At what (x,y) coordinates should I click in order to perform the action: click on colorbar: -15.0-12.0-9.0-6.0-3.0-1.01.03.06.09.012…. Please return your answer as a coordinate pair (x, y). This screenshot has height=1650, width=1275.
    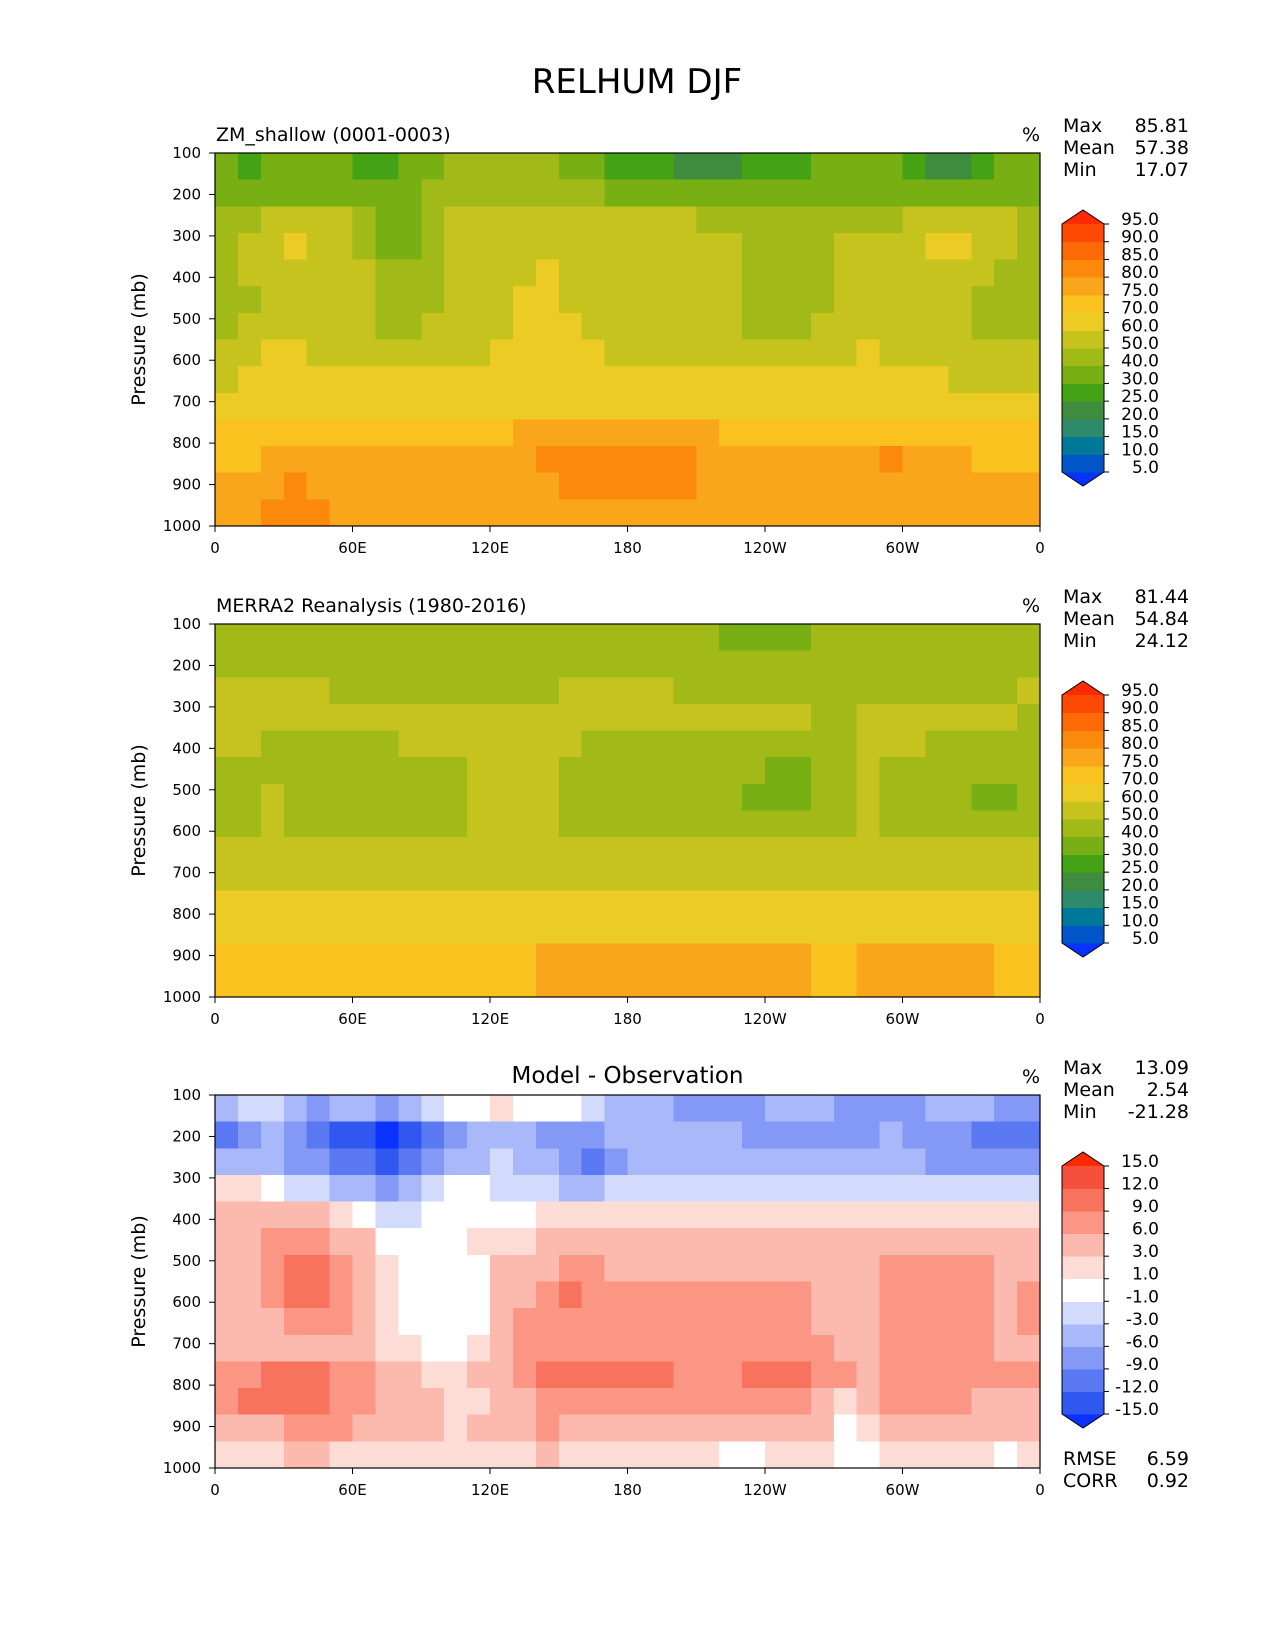
    Looking at the image, I should click on (1110, 1290).